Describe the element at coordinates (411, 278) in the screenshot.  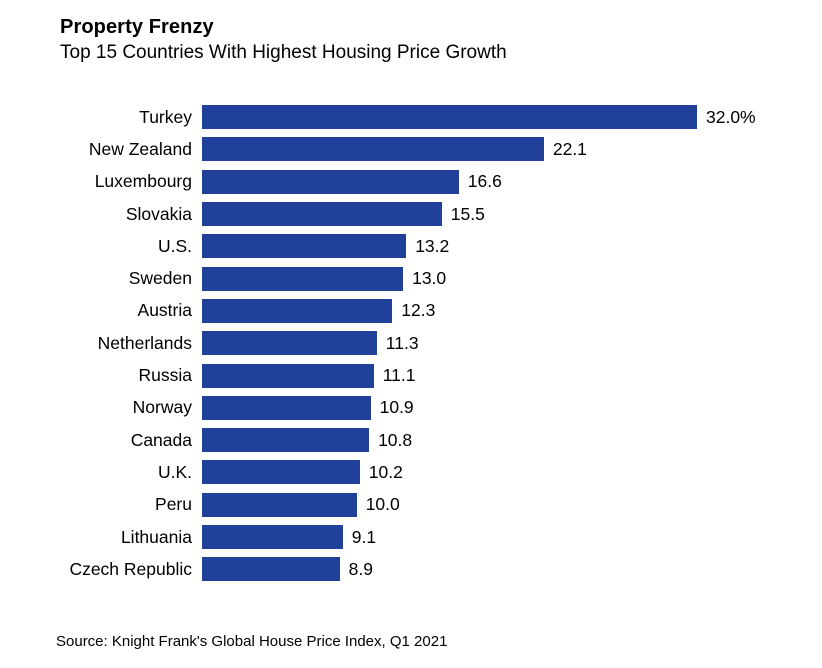
I see `chart-row: Sweden 13.0` at that location.